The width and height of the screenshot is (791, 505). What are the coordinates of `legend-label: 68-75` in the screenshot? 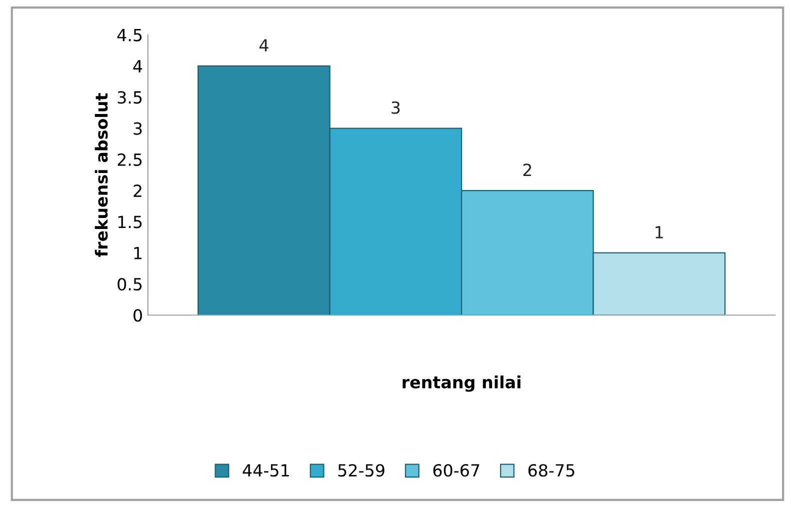 It's located at (551, 470).